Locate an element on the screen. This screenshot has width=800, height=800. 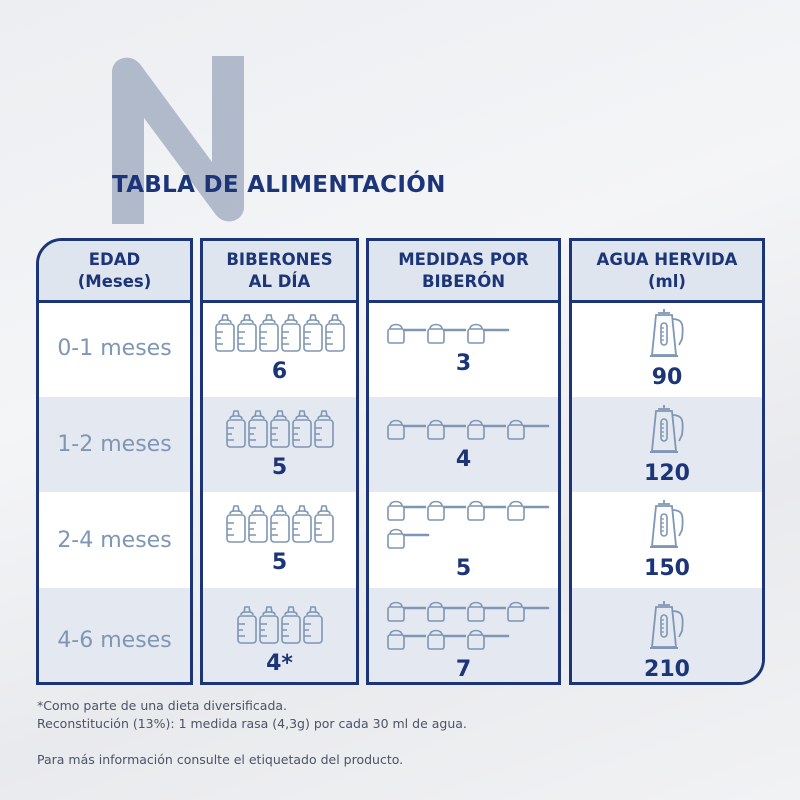
table-cell: 2-4 meses is located at coordinates (114, 540).